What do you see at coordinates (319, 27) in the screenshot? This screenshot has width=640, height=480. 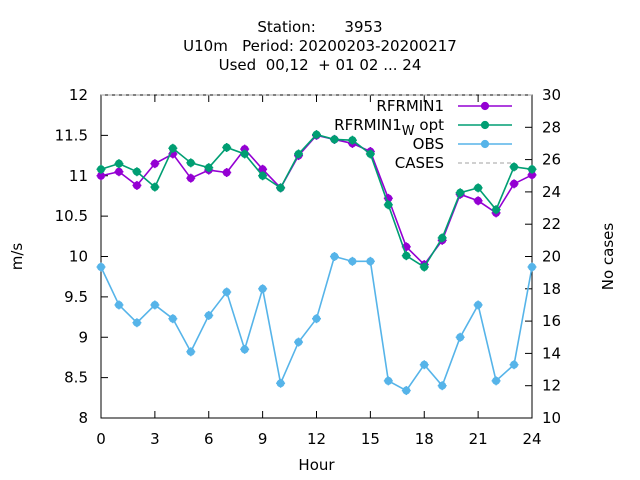 I see `title-line: Station: 3953` at bounding box center [319, 27].